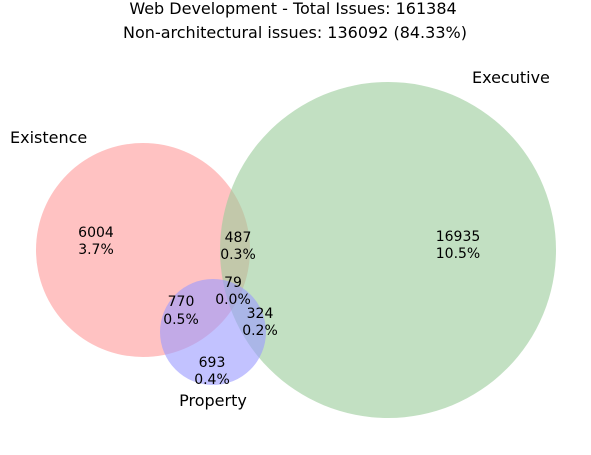 The image size is (591, 455). Describe the element at coordinates (212, 363) in the screenshot. I see `region-count: 693` at that location.